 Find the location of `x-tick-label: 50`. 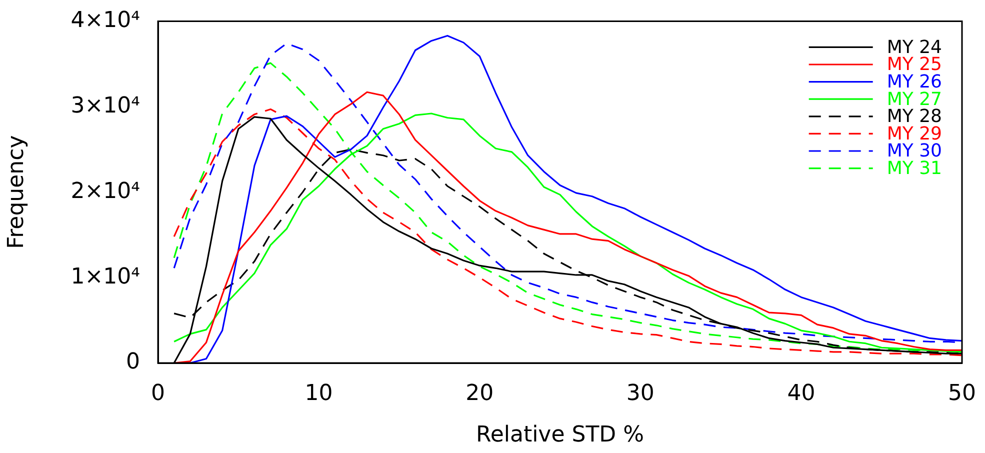

x-tick-label: 50 is located at coordinates (962, 393).